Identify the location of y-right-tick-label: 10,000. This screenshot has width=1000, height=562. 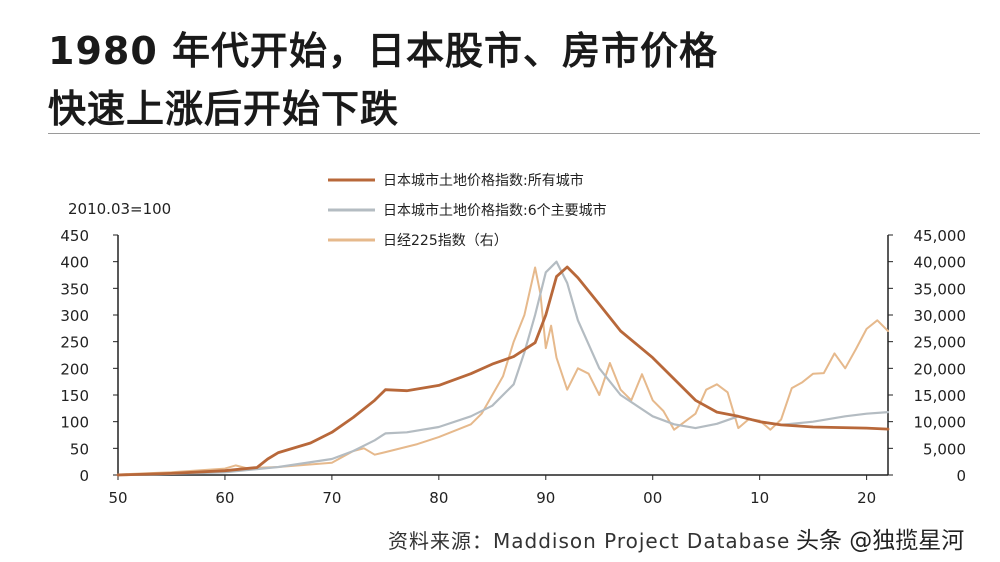
(940, 423).